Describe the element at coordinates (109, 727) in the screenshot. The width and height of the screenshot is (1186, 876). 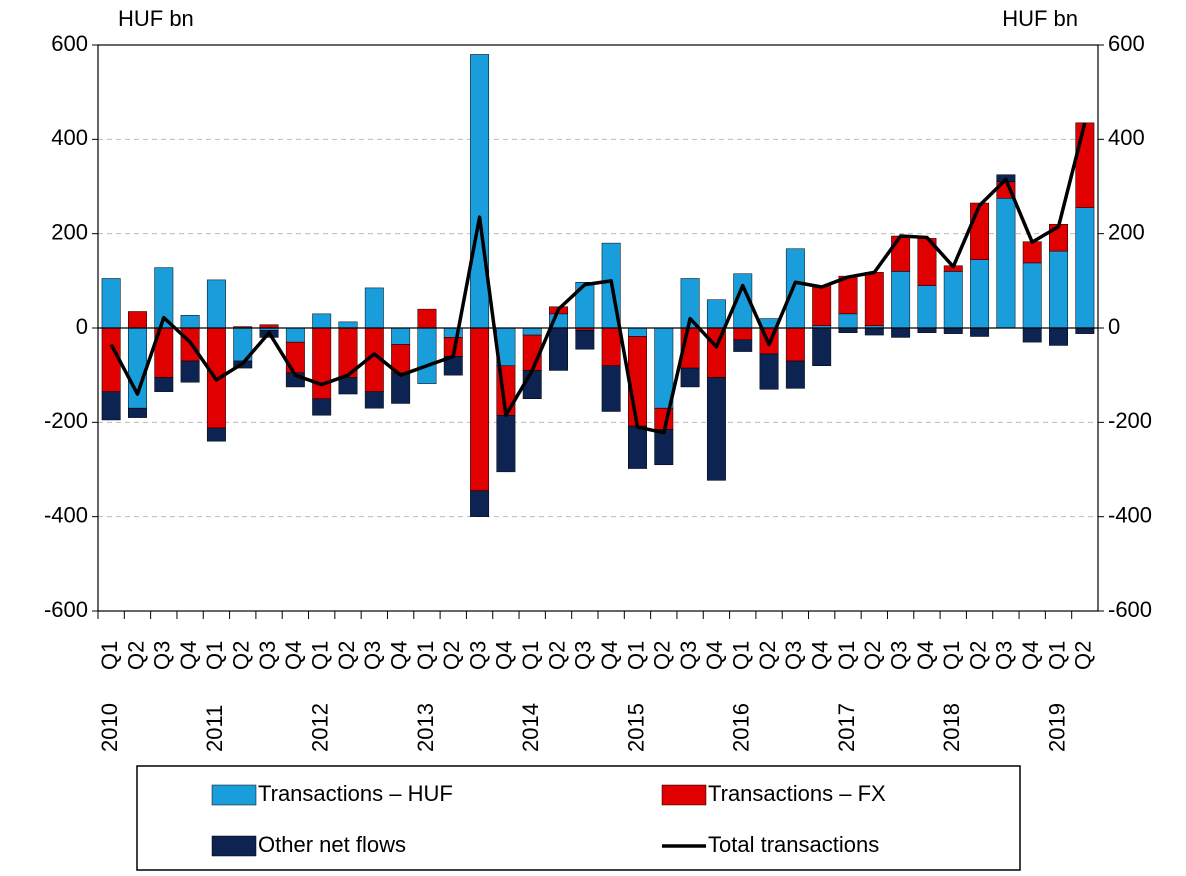
I see `year-label: 2010` at that location.